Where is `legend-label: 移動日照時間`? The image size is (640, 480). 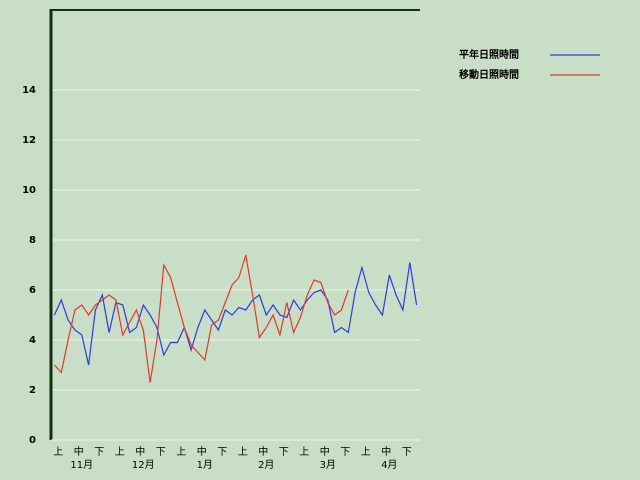 legend-label: 移動日照時間 is located at coordinates (489, 74).